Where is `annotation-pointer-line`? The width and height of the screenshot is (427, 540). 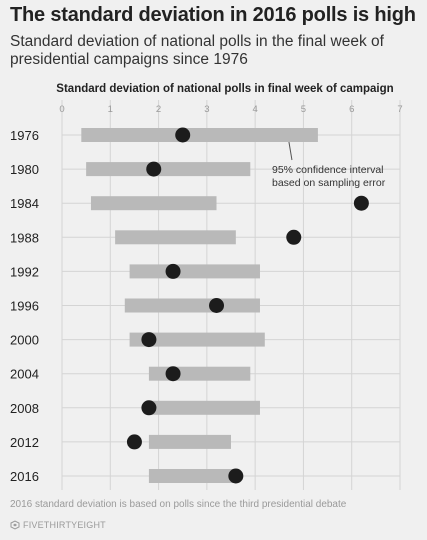
annotation-pointer-line is located at coordinates (290, 151).